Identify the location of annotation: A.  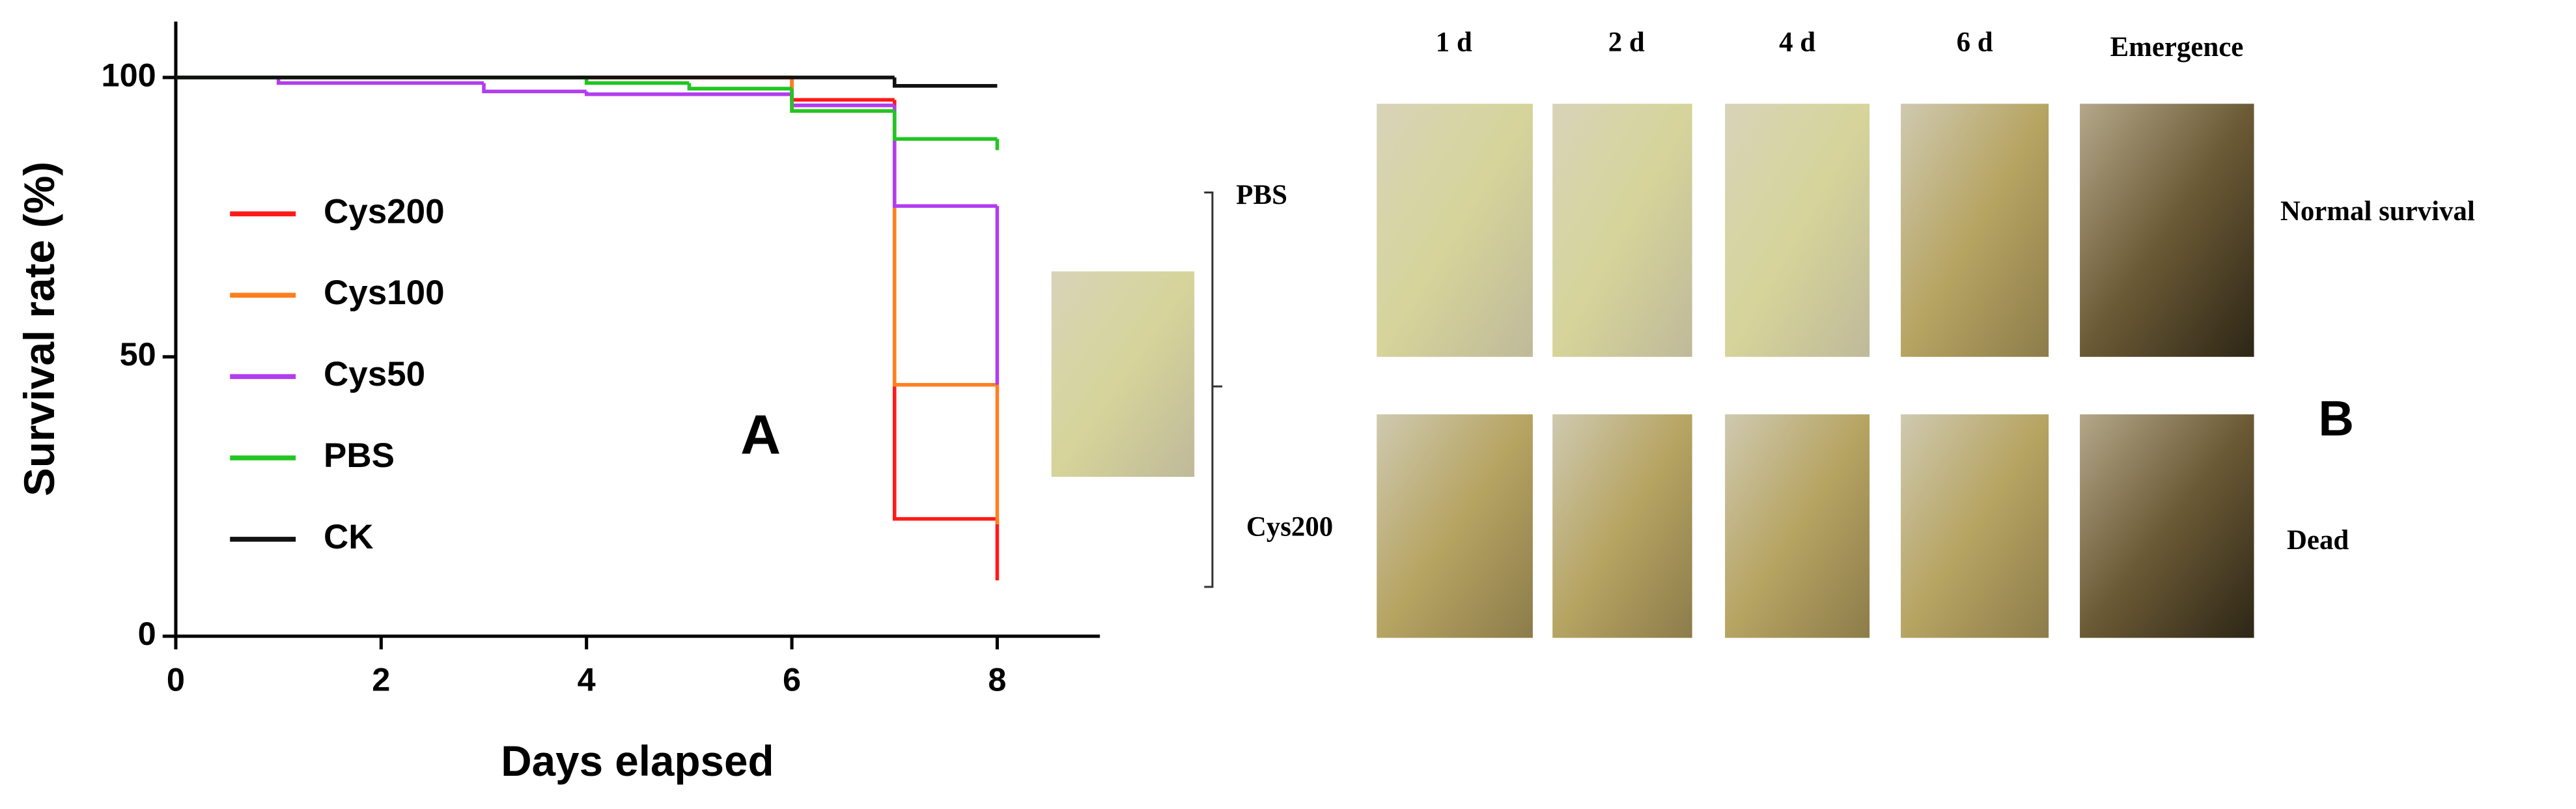
(761, 435).